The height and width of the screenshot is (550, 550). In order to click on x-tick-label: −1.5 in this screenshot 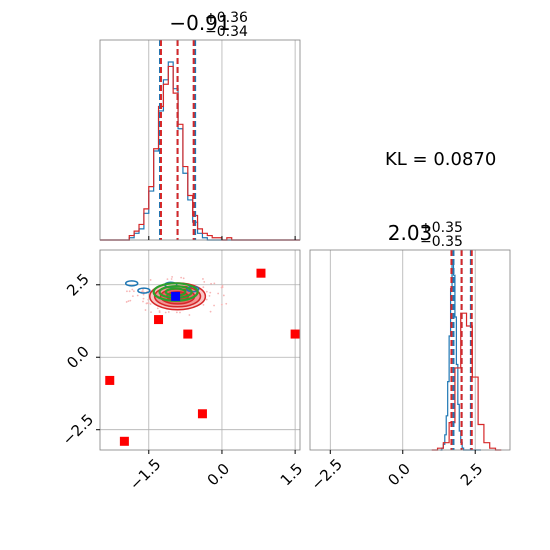, I will do `click(145, 474)`.